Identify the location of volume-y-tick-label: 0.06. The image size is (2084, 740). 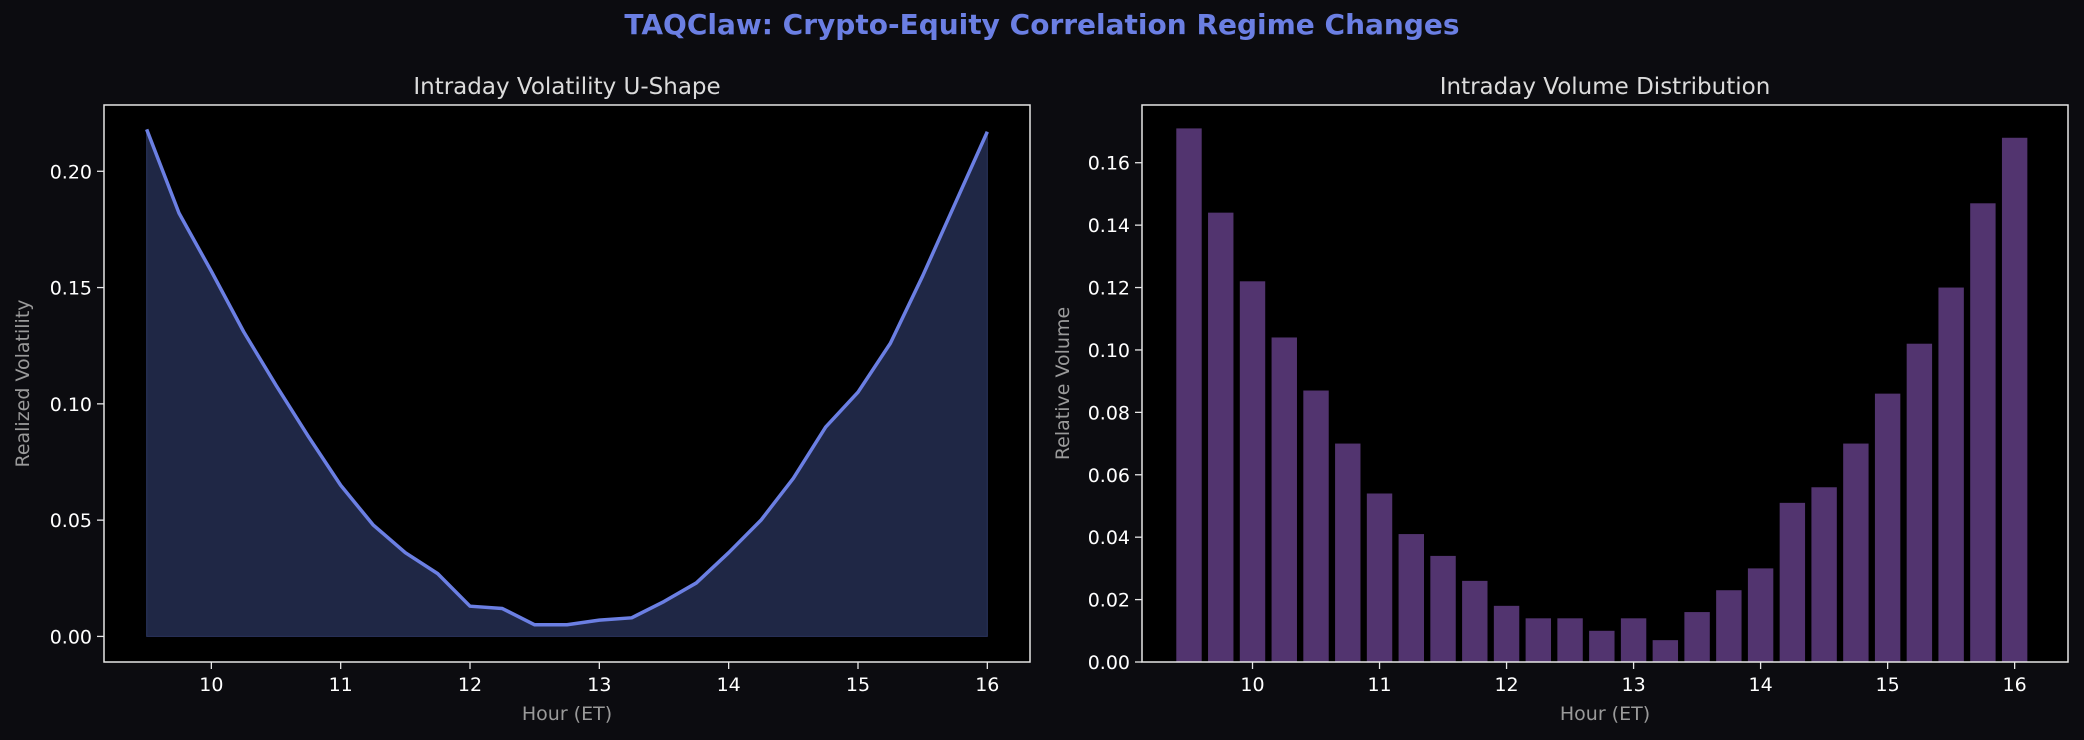
(1109, 476).